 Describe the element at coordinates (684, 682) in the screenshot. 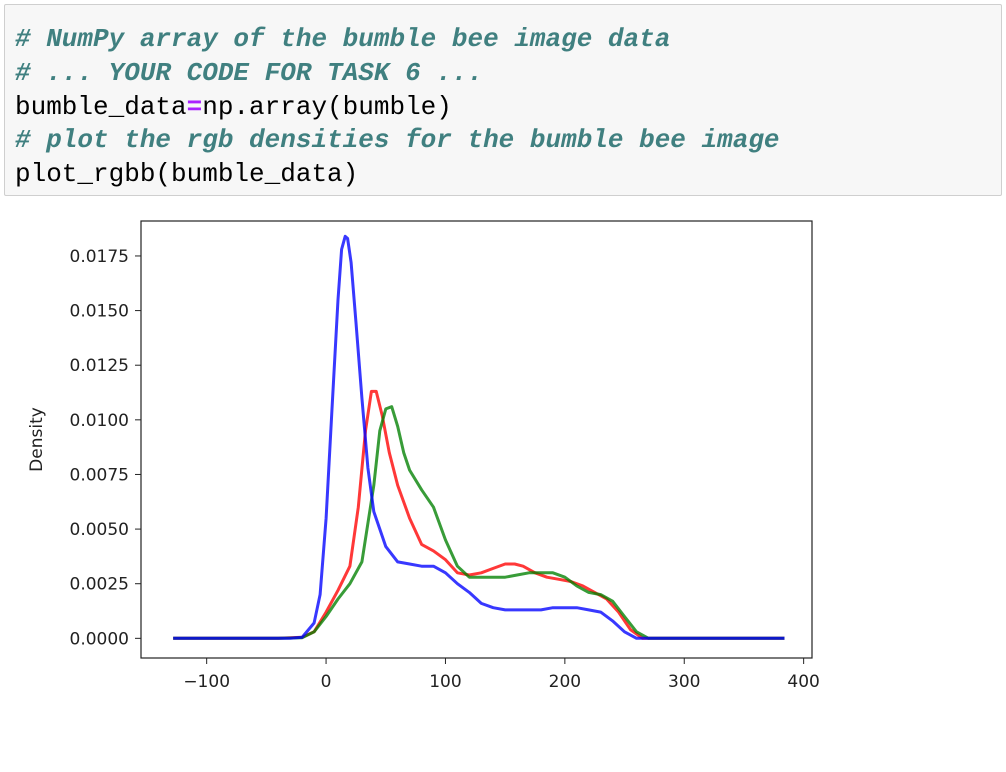

I see `x-tick-label: 300` at that location.